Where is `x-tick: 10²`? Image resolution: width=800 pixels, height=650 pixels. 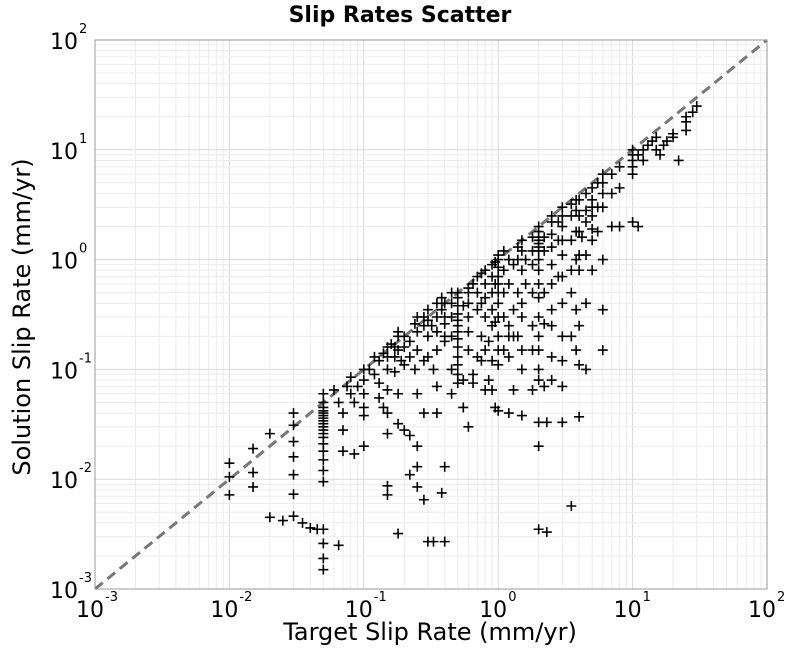
x-tick: 10² is located at coordinates (766, 606).